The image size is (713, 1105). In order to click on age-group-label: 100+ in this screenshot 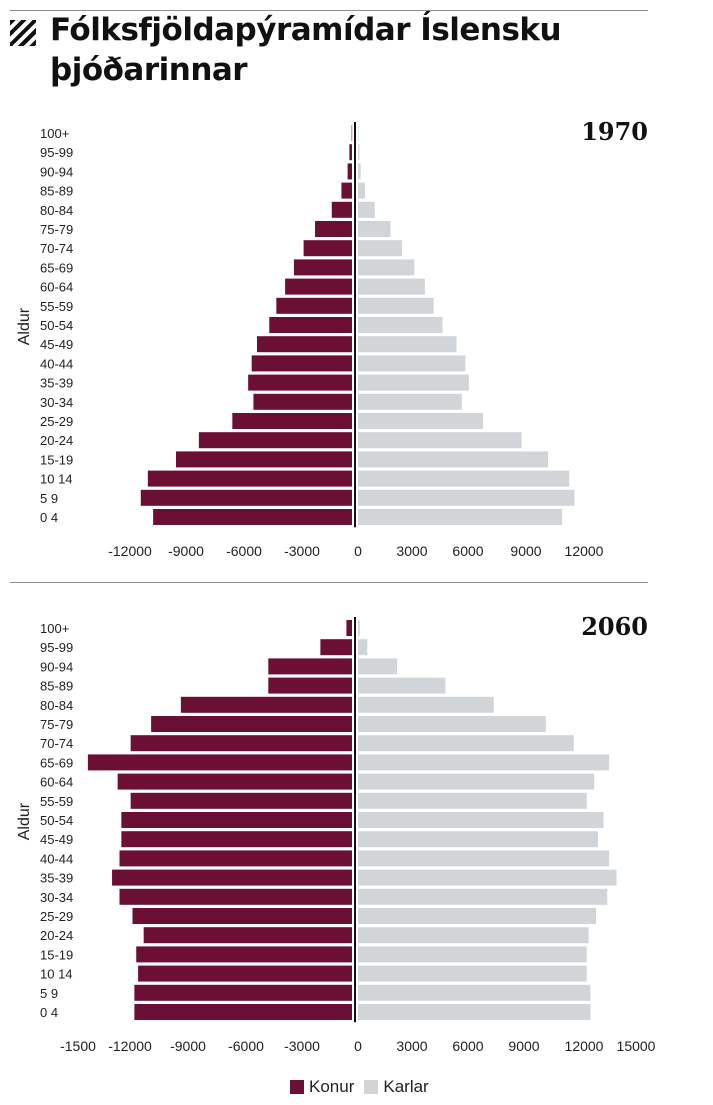, I will do `click(54, 133)`.